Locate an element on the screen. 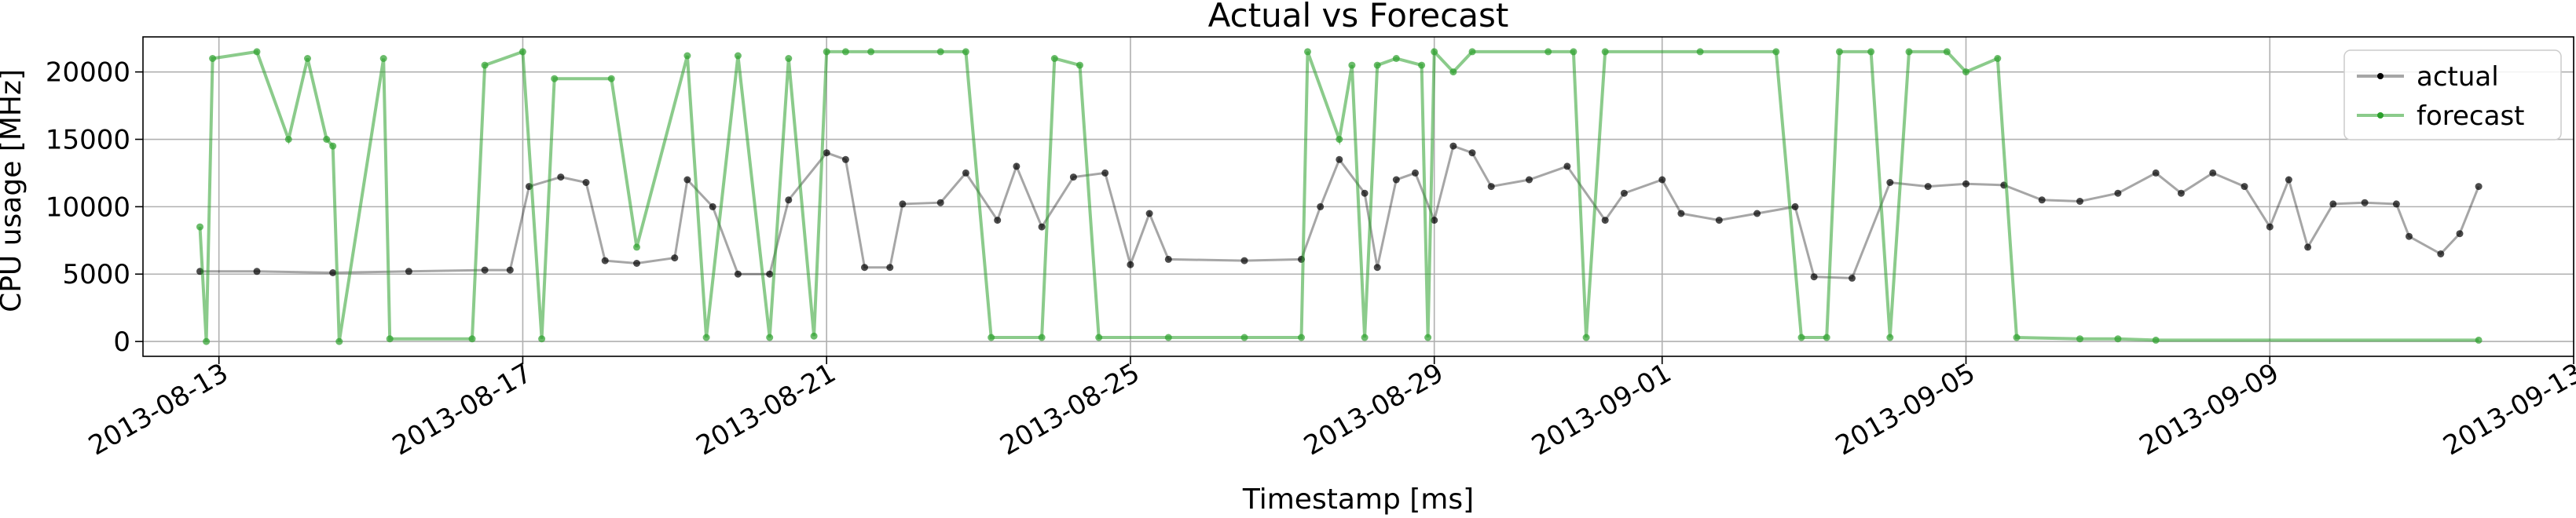 The image size is (2576, 518). y-tick-label: 20000 is located at coordinates (88, 73).